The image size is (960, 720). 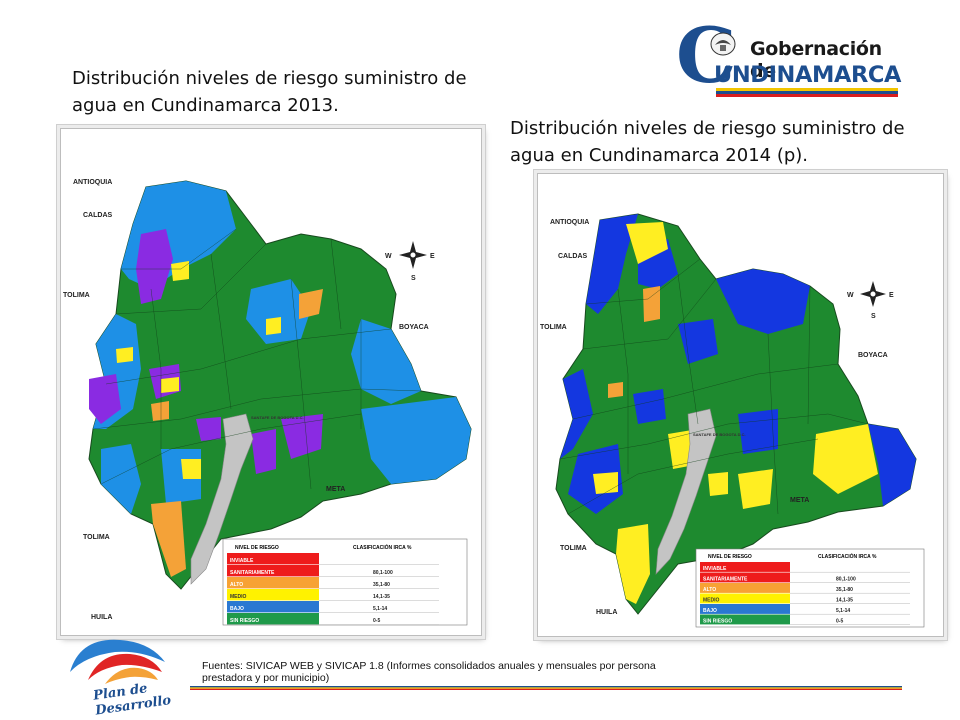 What do you see at coordinates (335, 489) in the screenshot?
I see `label-meta: META` at bounding box center [335, 489].